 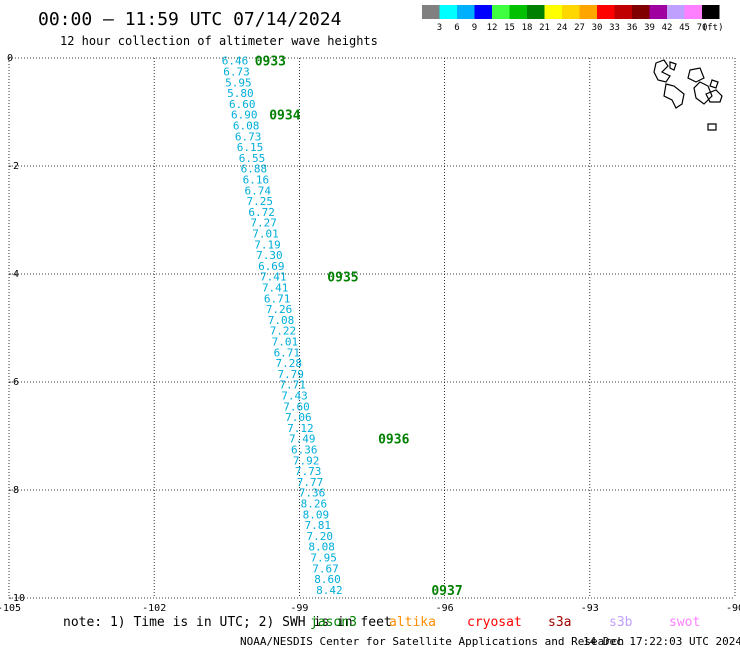 What do you see at coordinates (244, 115) in the screenshot?
I see `wave-height-label: 6.90` at bounding box center [244, 115].